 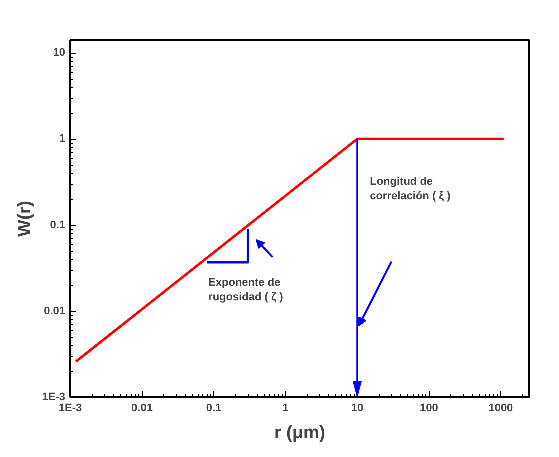 I want to click on y-tick-label: 10, so click(x=59, y=53).